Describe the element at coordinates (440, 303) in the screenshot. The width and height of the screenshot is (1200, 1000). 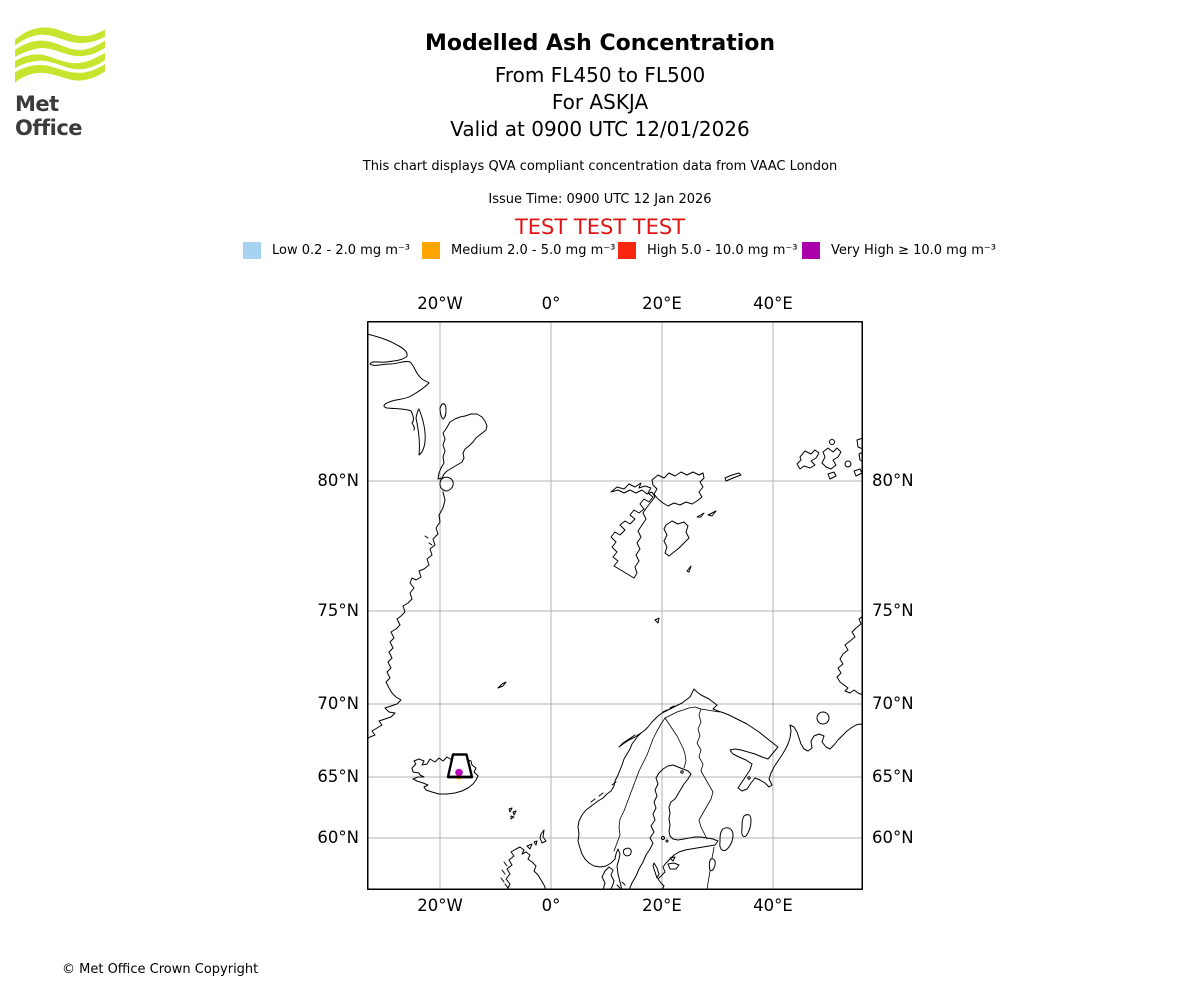
I see `axis-top-20w: 20°W` at that location.